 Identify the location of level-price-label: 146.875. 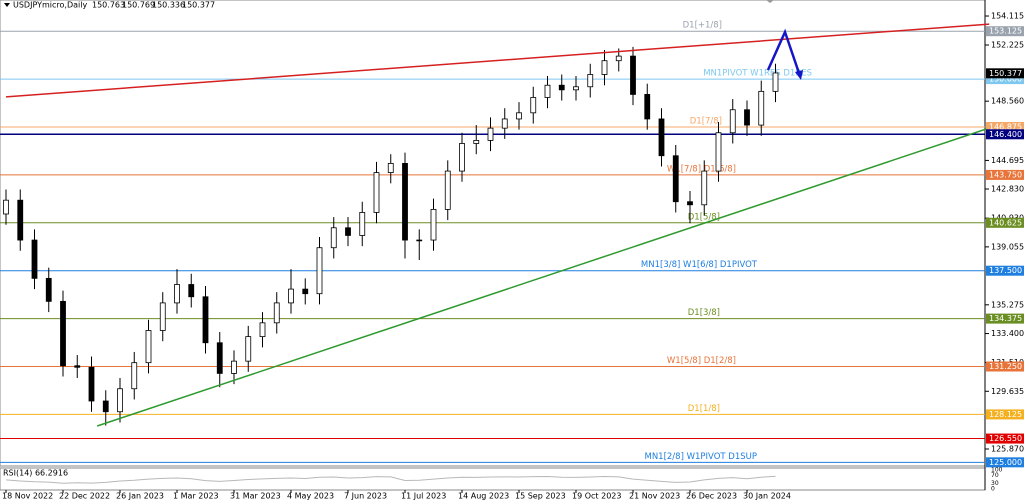
(1005, 127).